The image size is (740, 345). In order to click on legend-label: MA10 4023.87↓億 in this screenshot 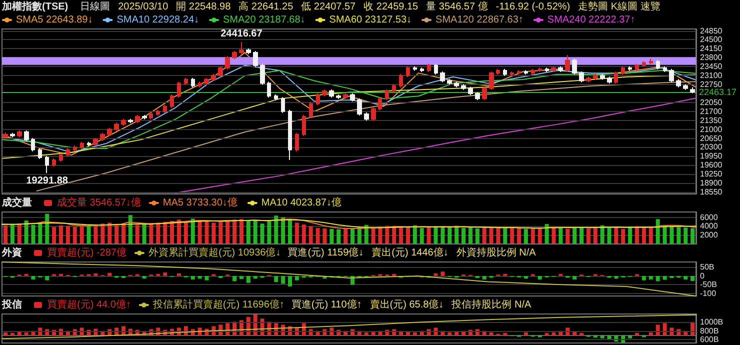, I will do `click(301, 202)`.